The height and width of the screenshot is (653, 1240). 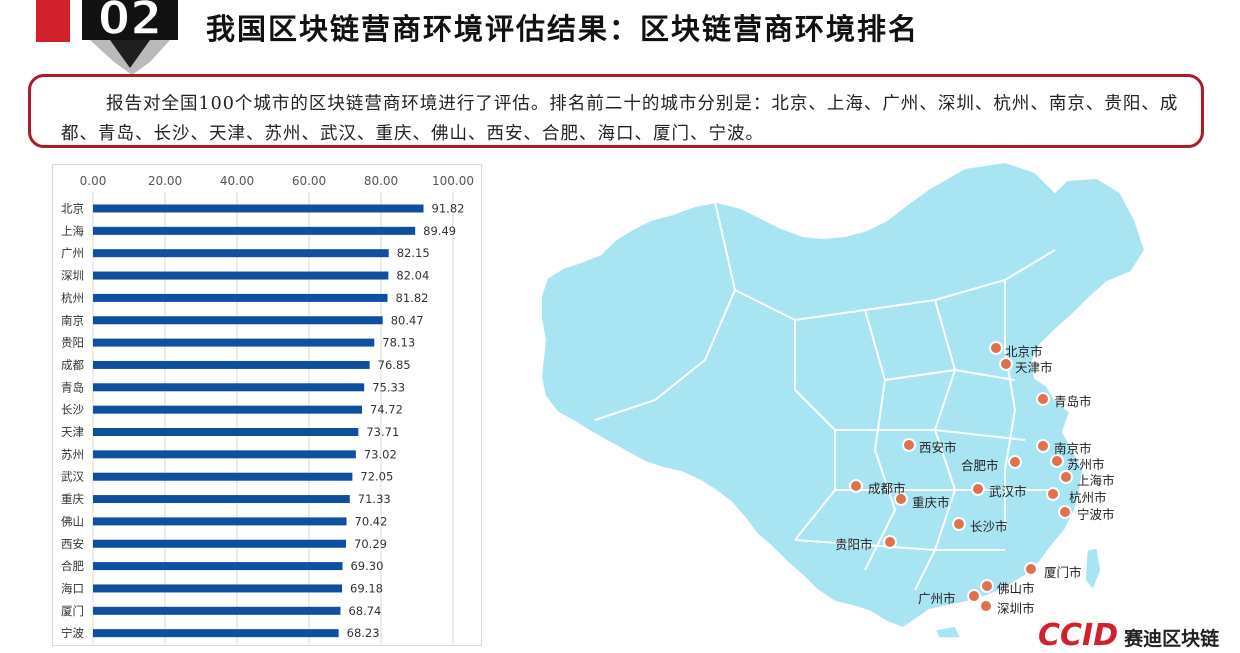 I want to click on category-label: 青岛, so click(x=72, y=387).